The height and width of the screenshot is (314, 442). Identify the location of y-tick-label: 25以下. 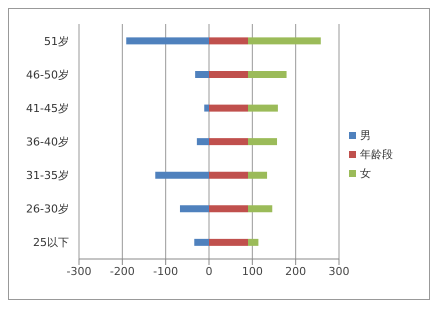
(51, 243).